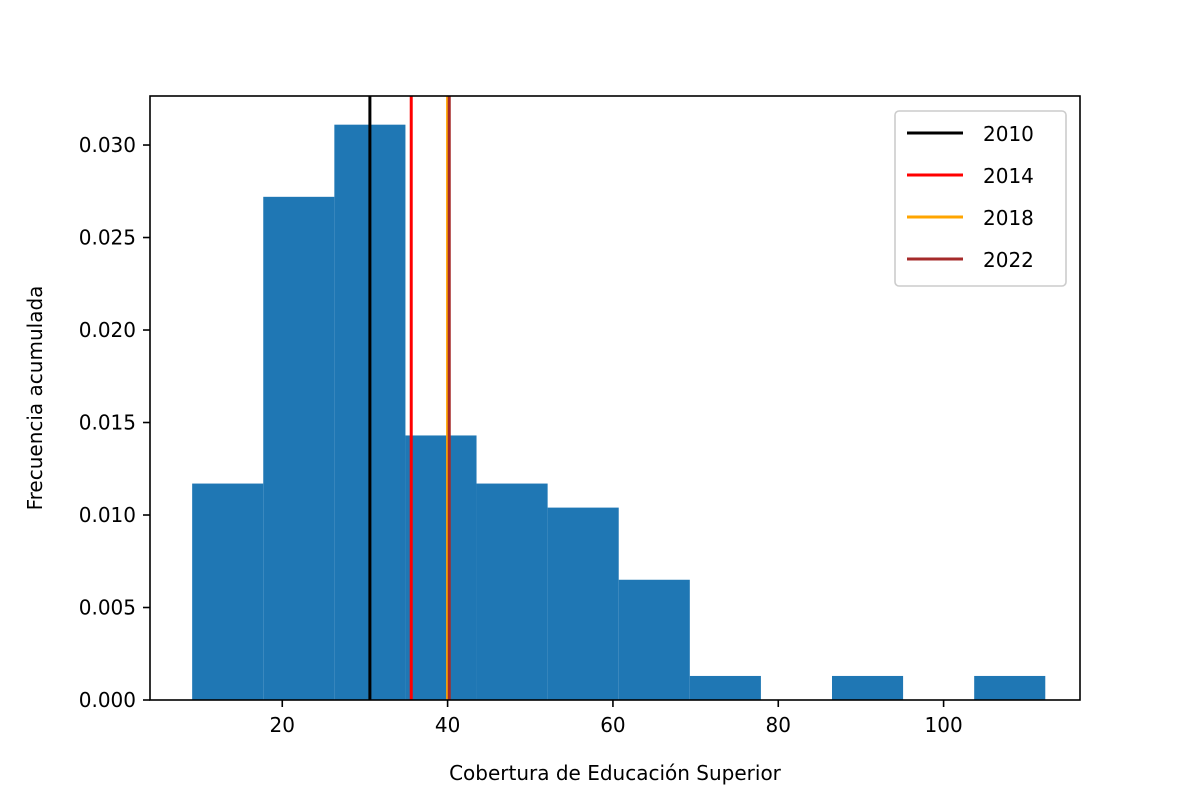 The image size is (1200, 800). What do you see at coordinates (107, 238) in the screenshot?
I see `y-tick-label: 0.025` at bounding box center [107, 238].